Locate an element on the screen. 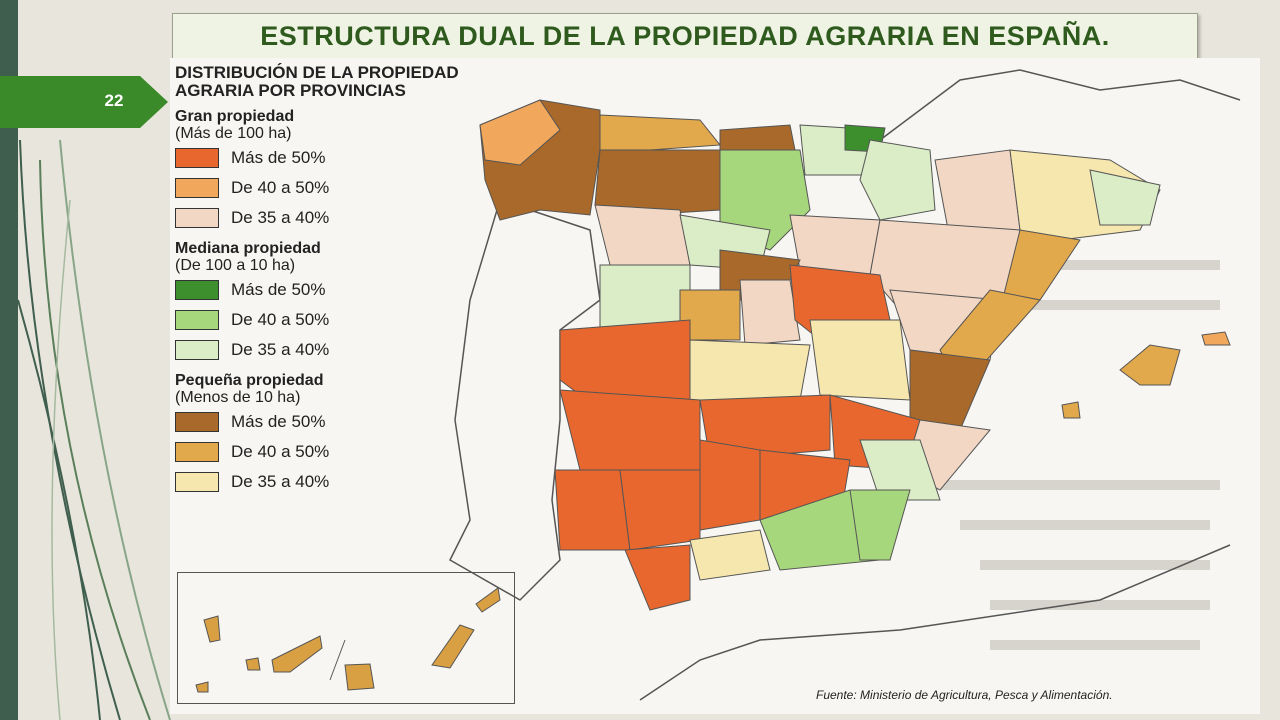  slide-number-tab is located at coordinates (84, 102).